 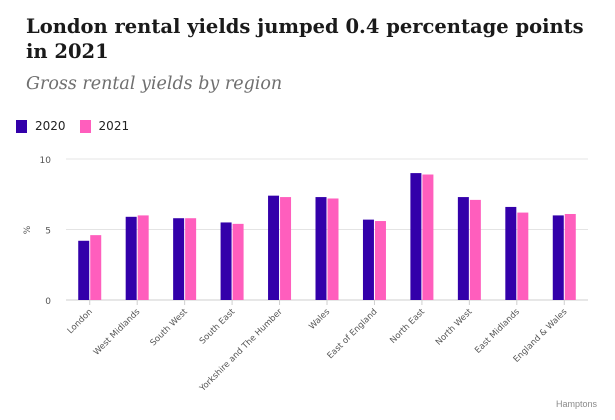 What do you see at coordinates (576, 404) in the screenshot?
I see `source-label: Hamptons` at bounding box center [576, 404].